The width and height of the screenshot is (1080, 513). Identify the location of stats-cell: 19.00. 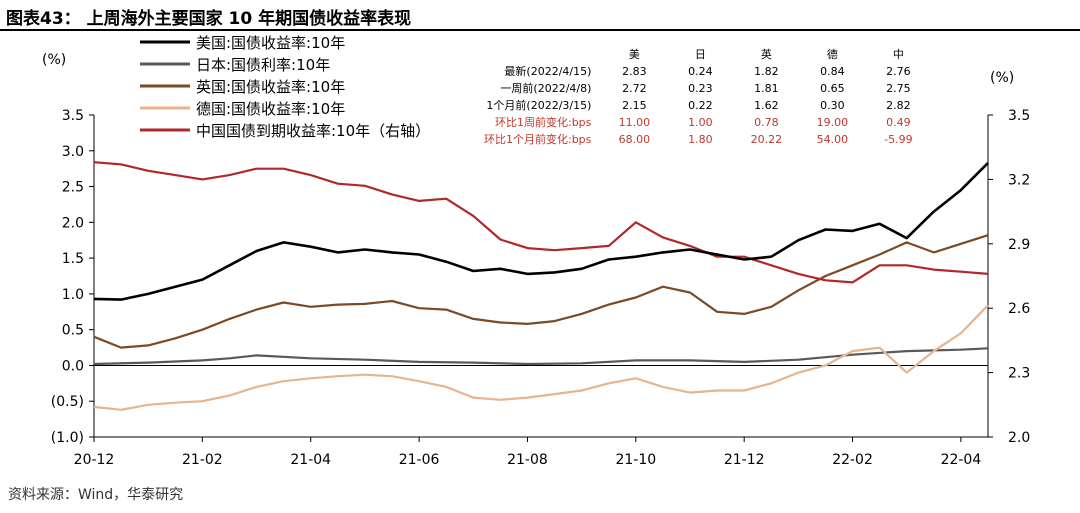
(832, 122).